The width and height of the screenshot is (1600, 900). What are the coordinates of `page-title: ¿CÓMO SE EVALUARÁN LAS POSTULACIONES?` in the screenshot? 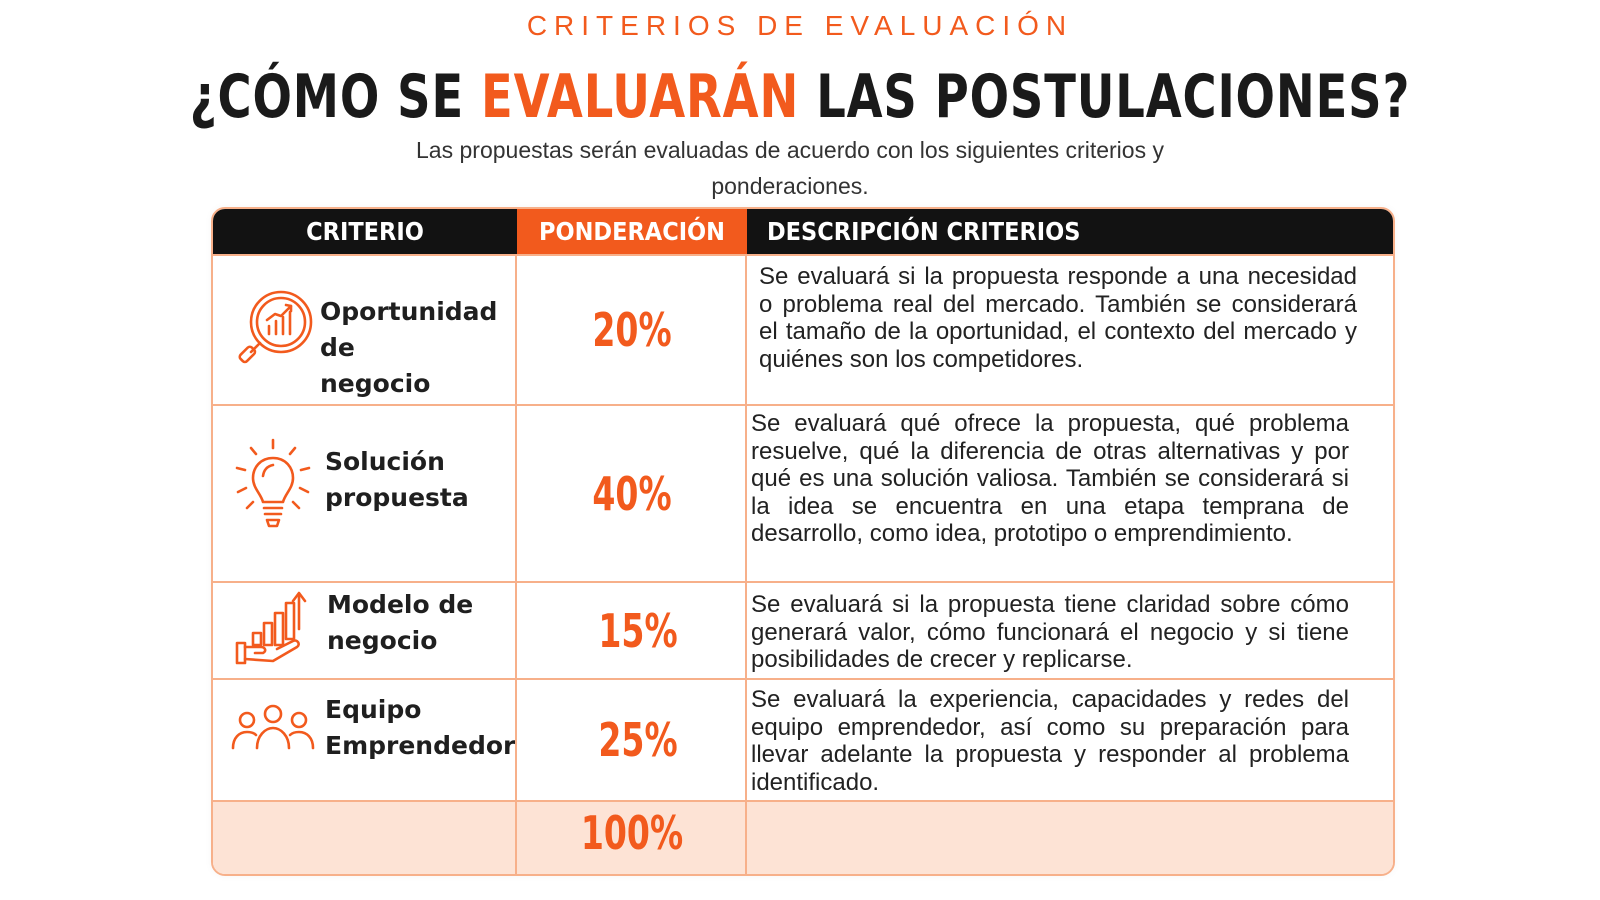 It's located at (800, 97).